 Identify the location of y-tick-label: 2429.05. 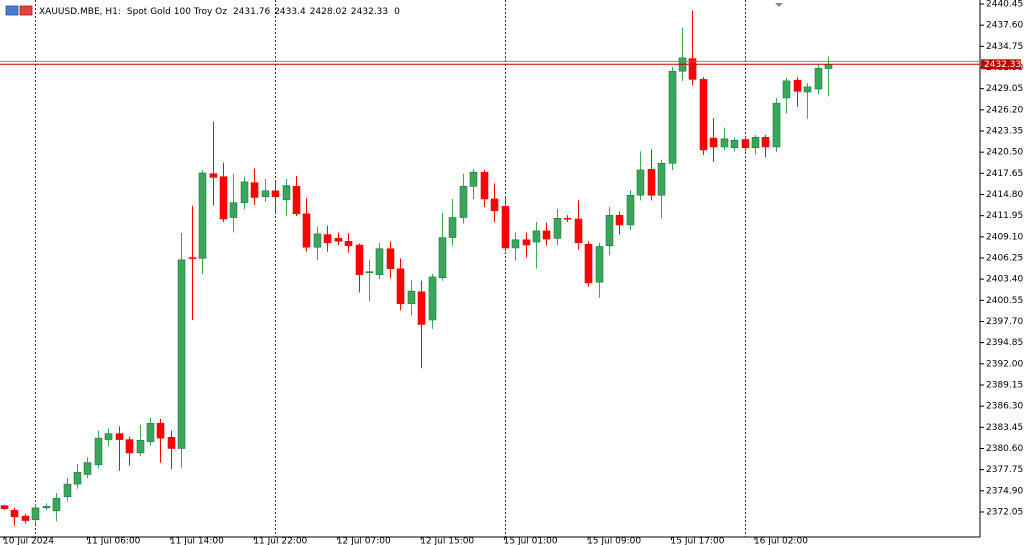
(1004, 89).